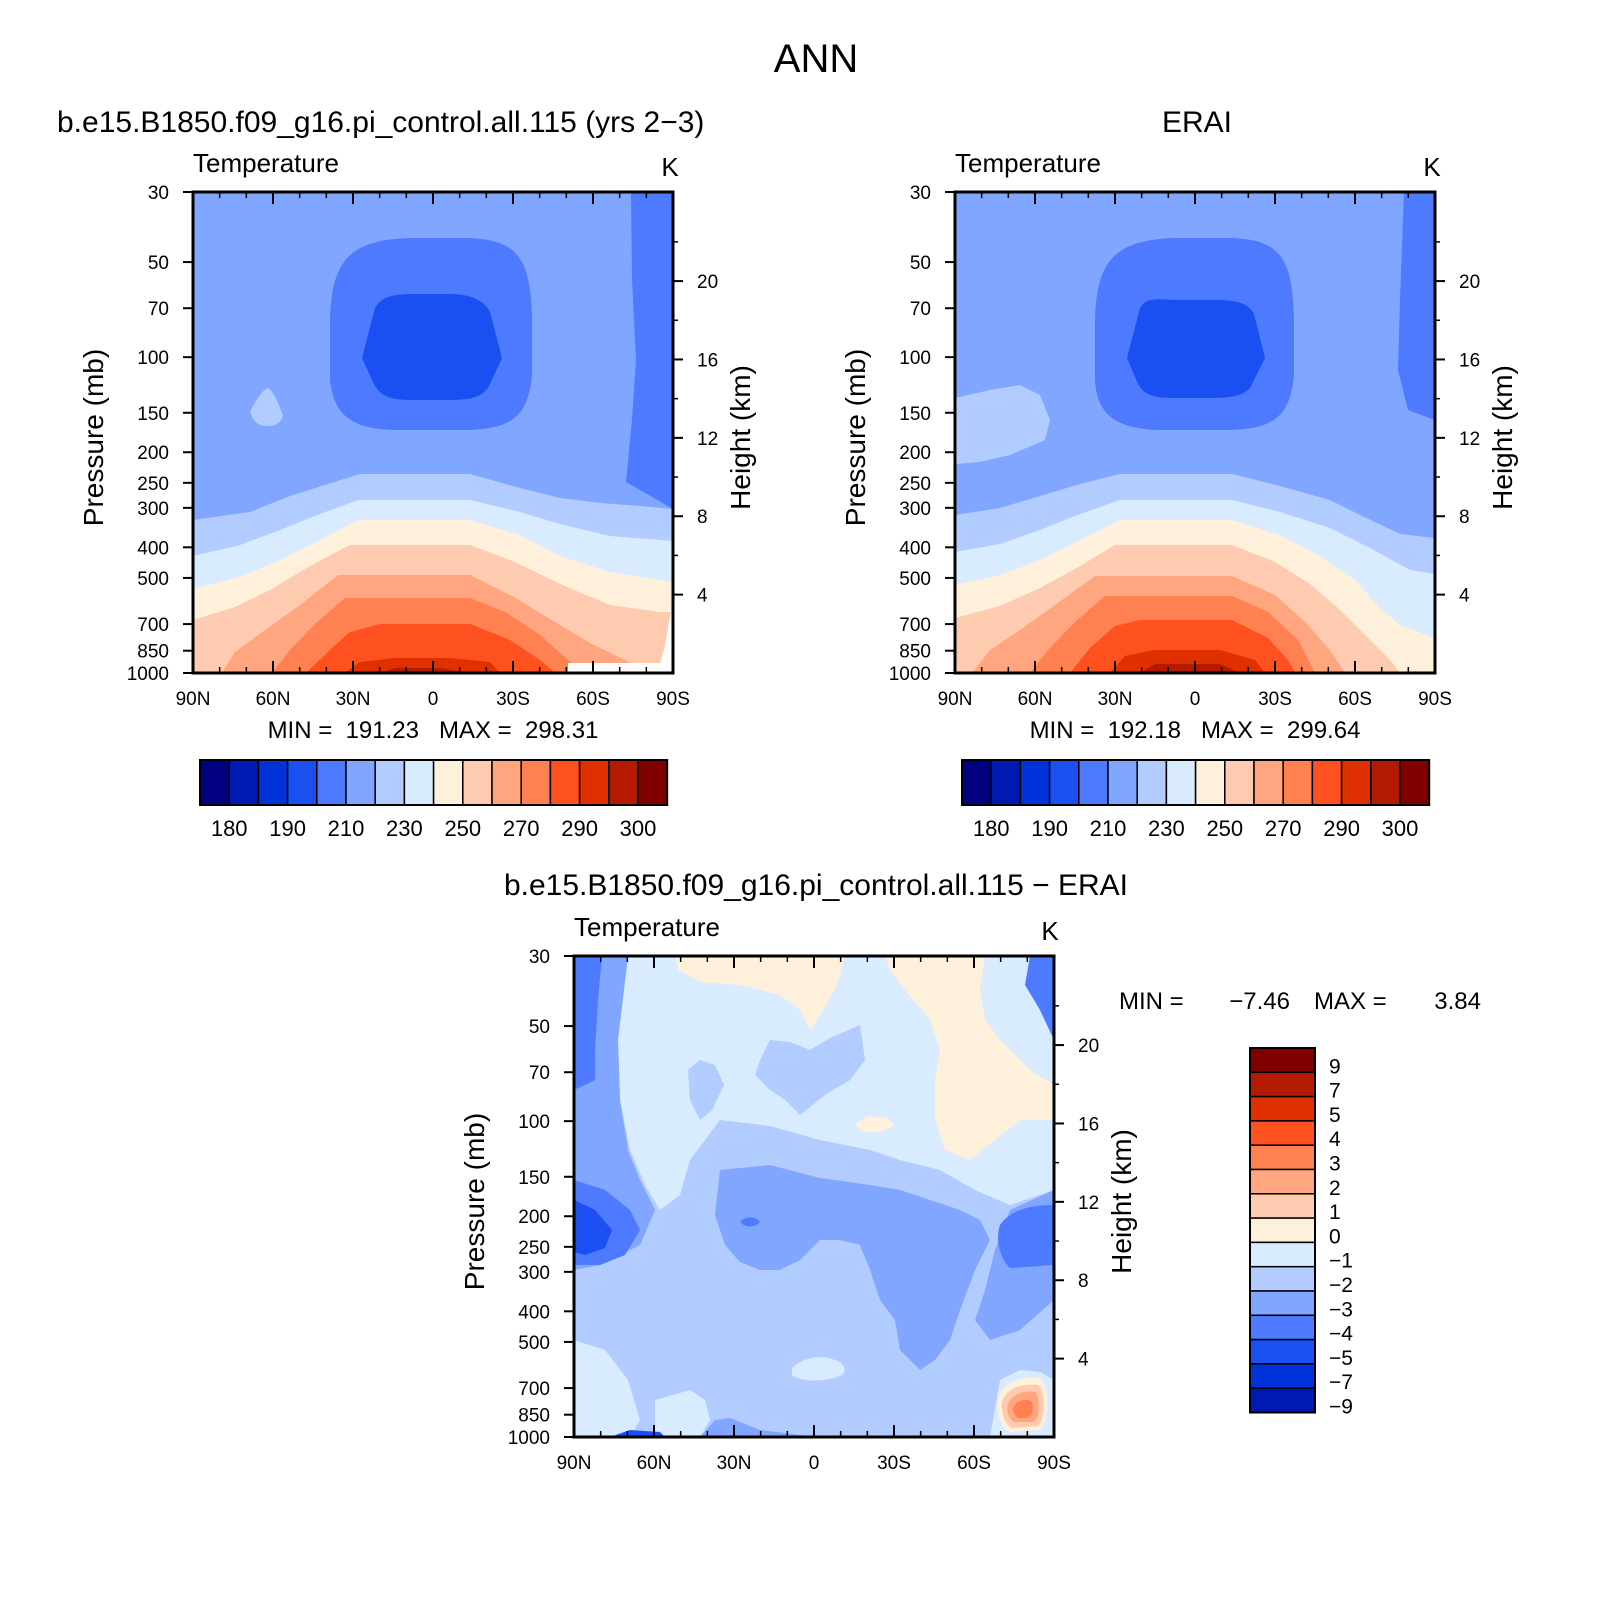 The width and height of the screenshot is (1619, 1622). I want to click on panel-obs-minmax: MIN = 192.18 MAX = 299.64, so click(1195, 730).